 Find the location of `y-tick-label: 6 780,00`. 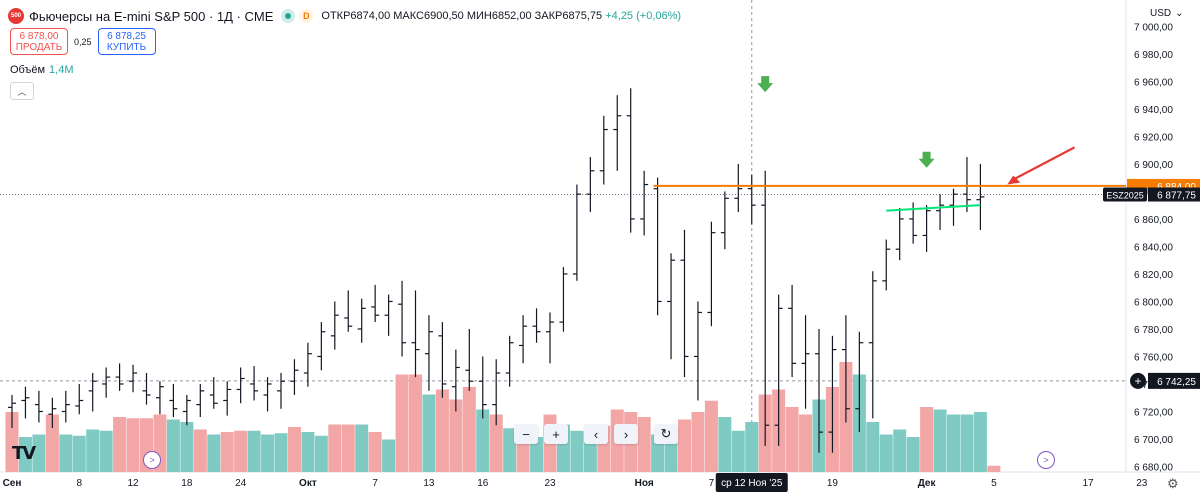

y-tick-label: 6 780,00 is located at coordinates (1153, 330).